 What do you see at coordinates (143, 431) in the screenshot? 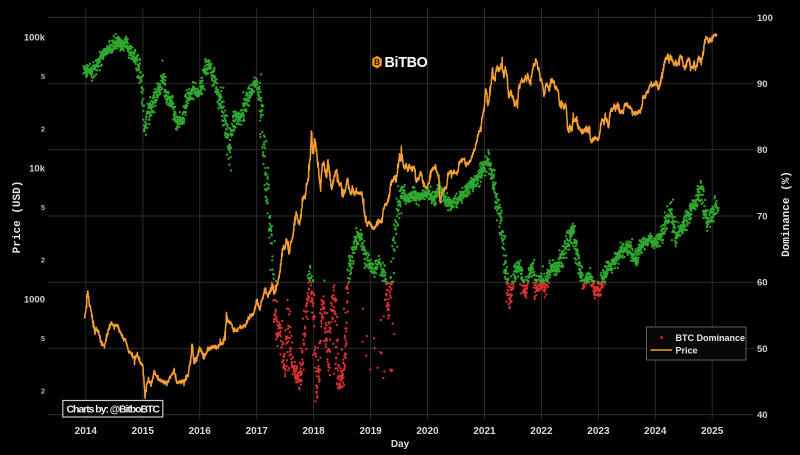
I see `svg-text: 2015` at bounding box center [143, 431].